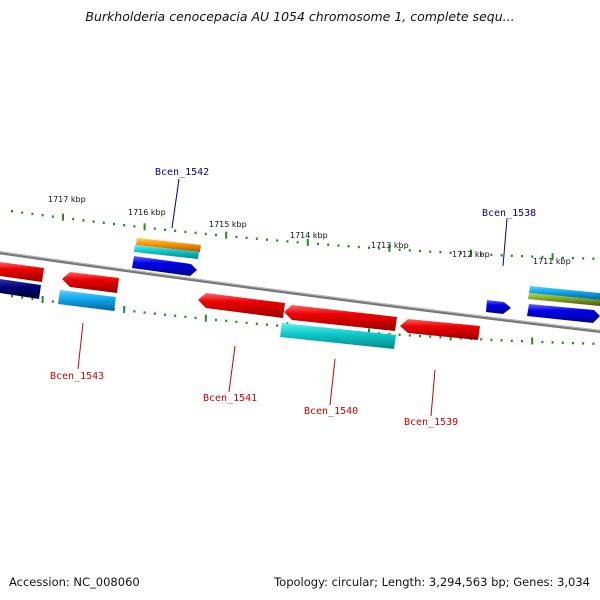  Describe the element at coordinates (228, 224) in the screenshot. I see `kbp-label-1715: 1715 kbp` at that location.